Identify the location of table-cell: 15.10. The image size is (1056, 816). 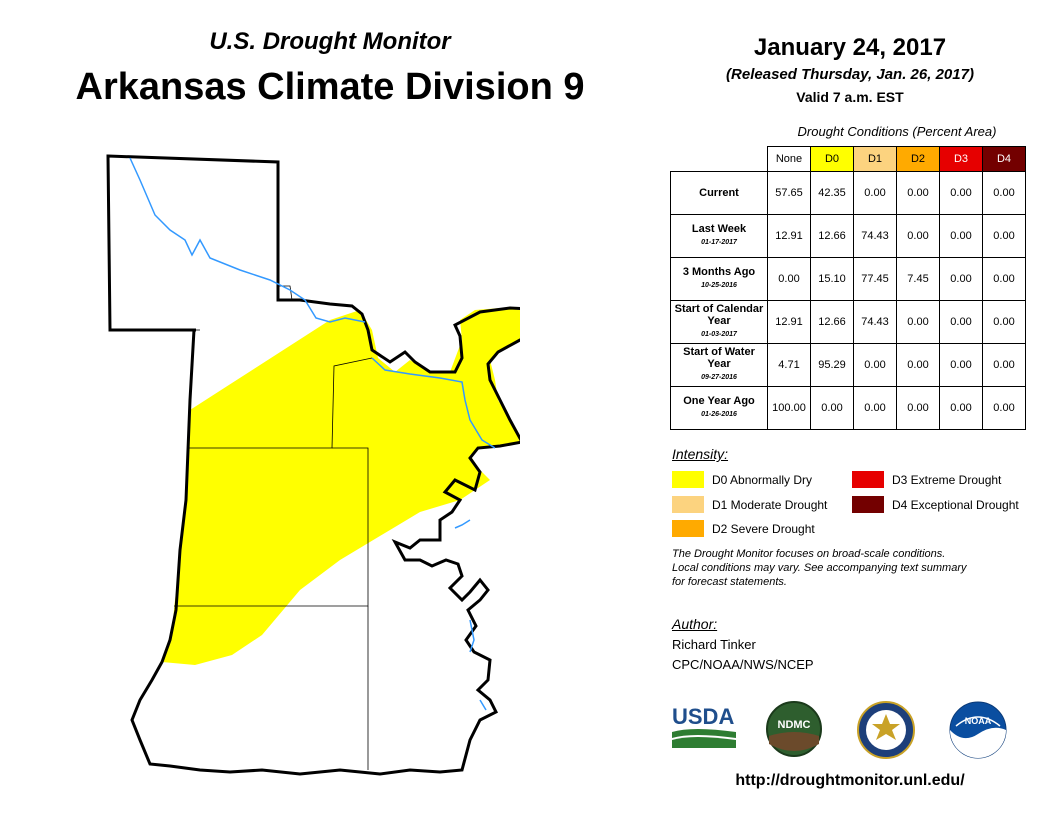
(832, 279).